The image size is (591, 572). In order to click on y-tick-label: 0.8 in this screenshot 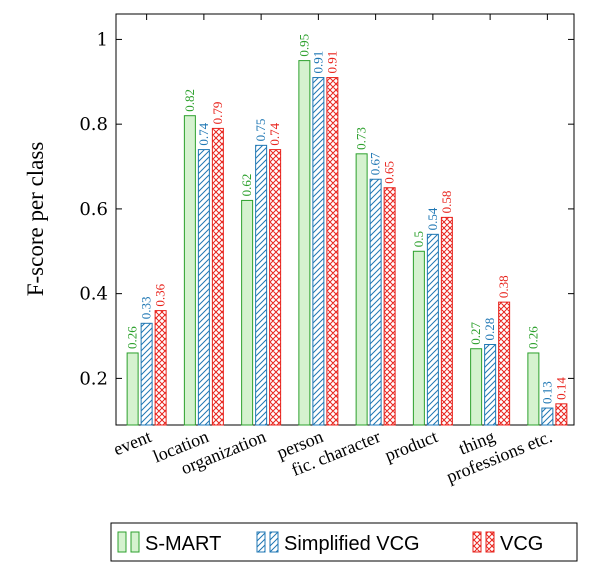, I will do `click(93, 124)`.